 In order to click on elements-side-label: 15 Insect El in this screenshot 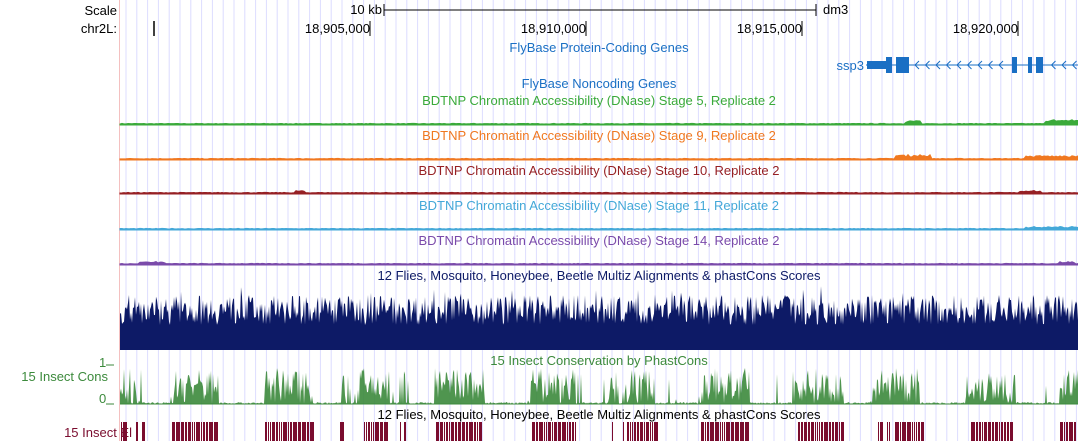, I will do `click(98, 432)`.